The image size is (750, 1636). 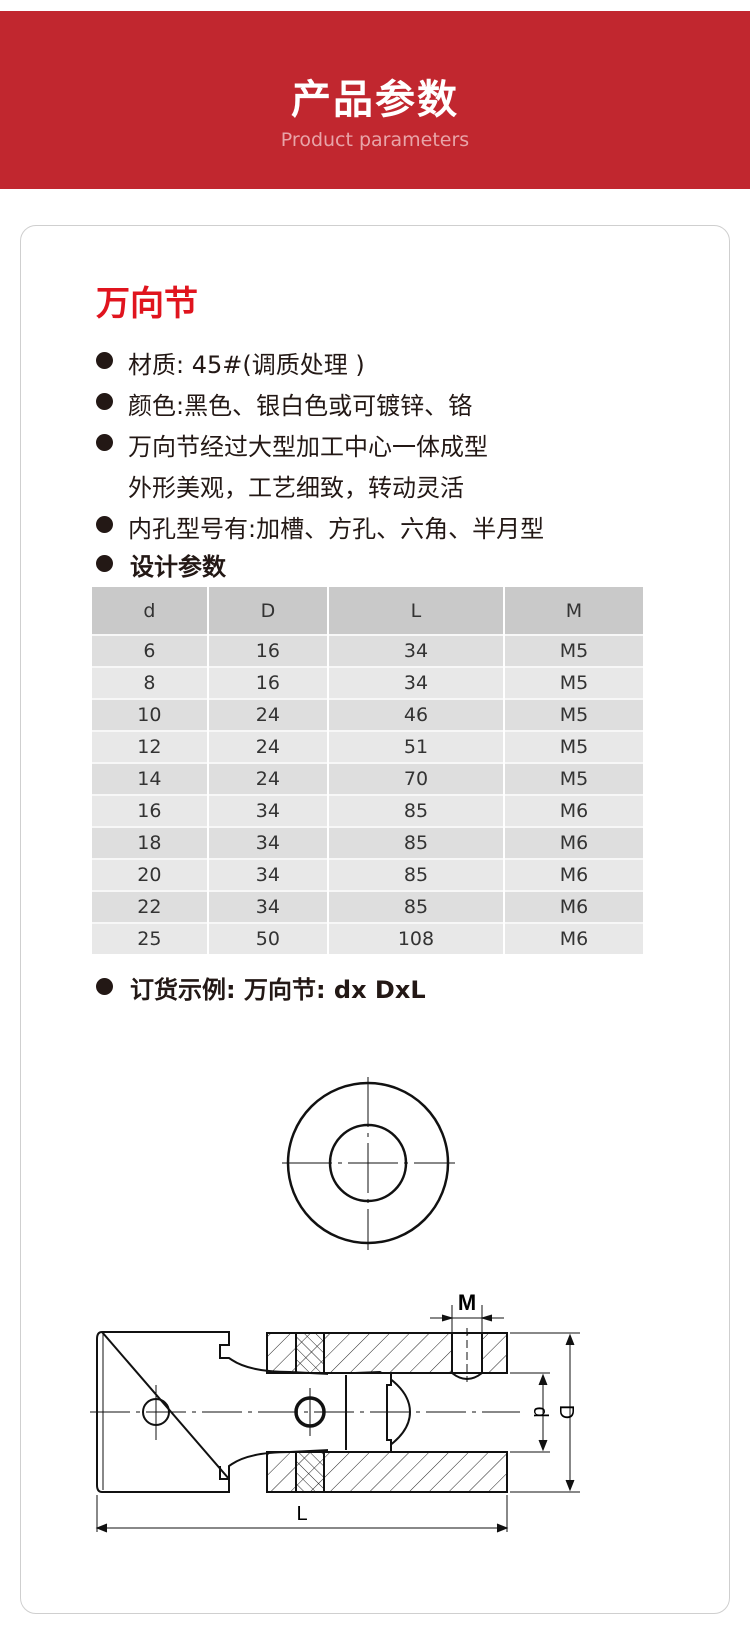 What do you see at coordinates (150, 611) in the screenshot?
I see `column-header-d: d` at bounding box center [150, 611].